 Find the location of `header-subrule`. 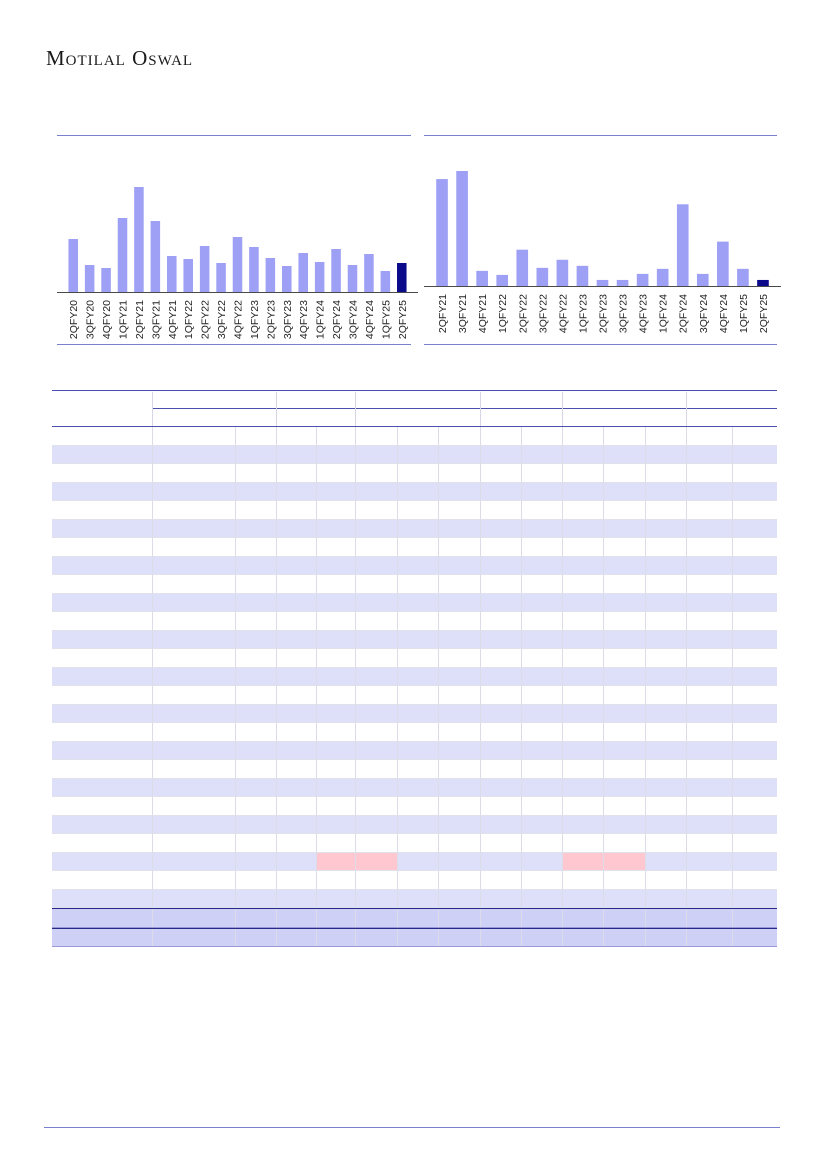

header-subrule is located at coordinates (464, 408).